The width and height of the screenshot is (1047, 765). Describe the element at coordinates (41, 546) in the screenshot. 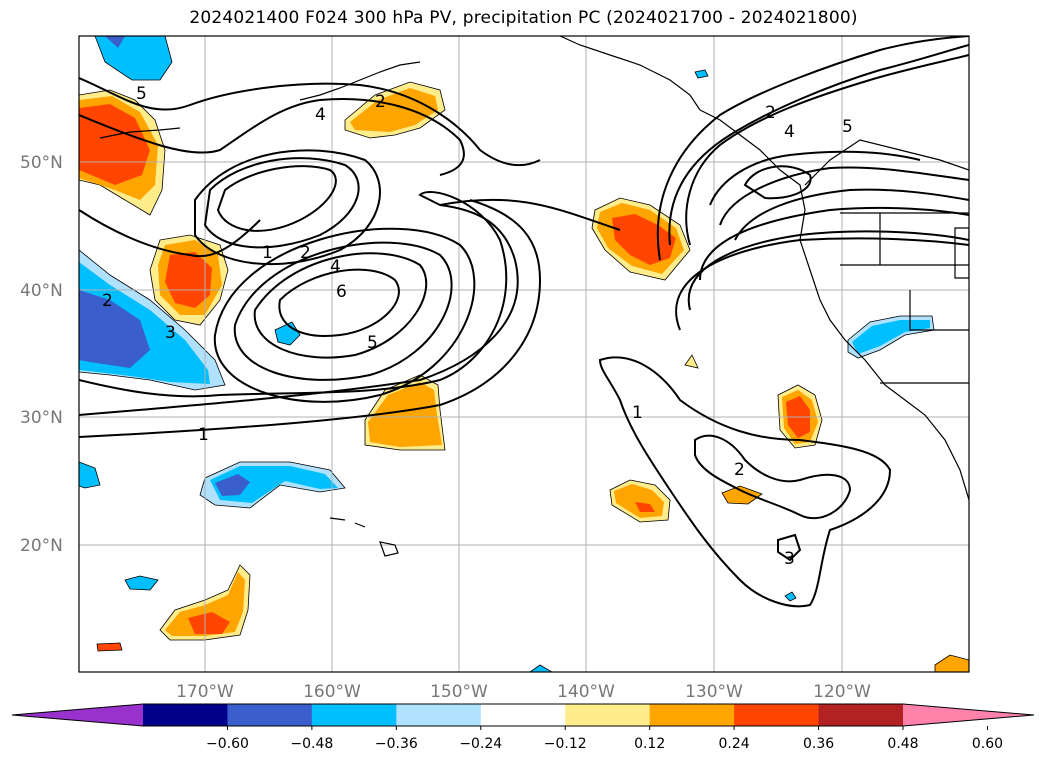

I see `lat-label: 20°N` at that location.